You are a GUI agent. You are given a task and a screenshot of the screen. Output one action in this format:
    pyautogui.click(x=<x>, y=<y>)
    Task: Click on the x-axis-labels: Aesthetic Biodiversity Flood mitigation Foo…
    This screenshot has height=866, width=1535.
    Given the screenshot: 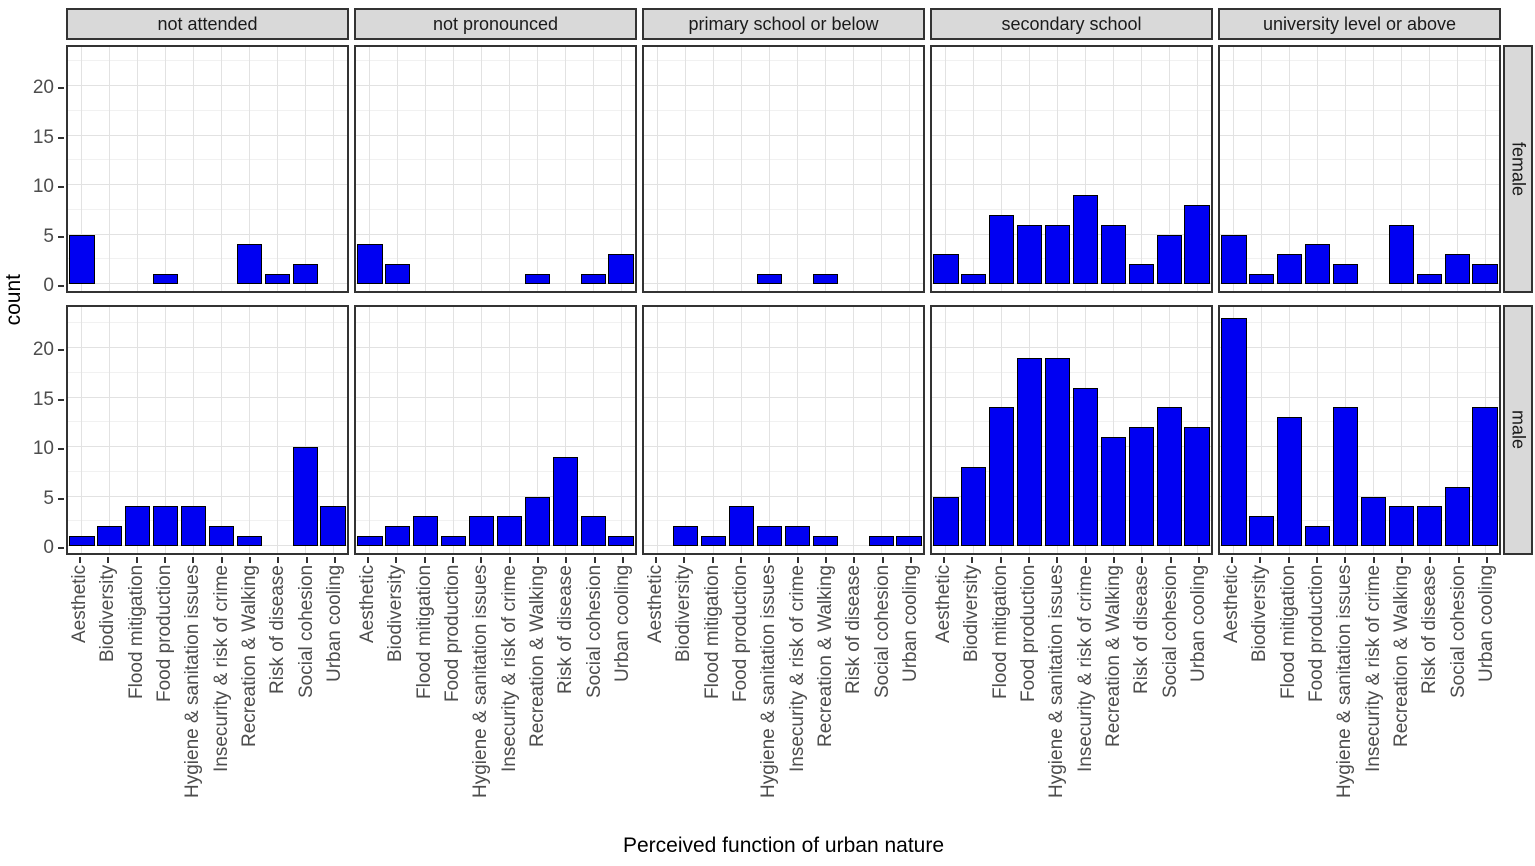 What is the action you would take?
    pyautogui.click(x=783, y=694)
    